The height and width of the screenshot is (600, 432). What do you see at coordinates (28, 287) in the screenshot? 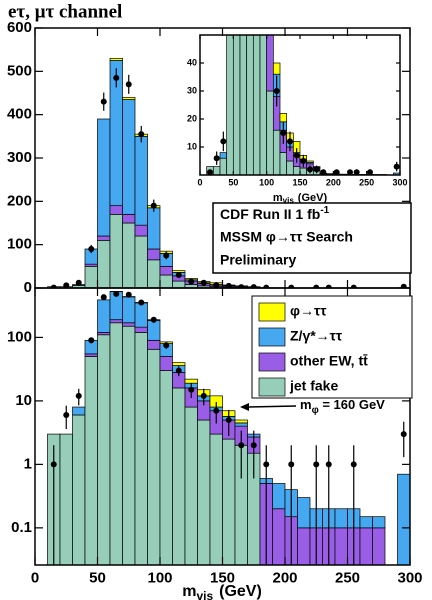
I see `y-tick-label: 0` at bounding box center [28, 287].